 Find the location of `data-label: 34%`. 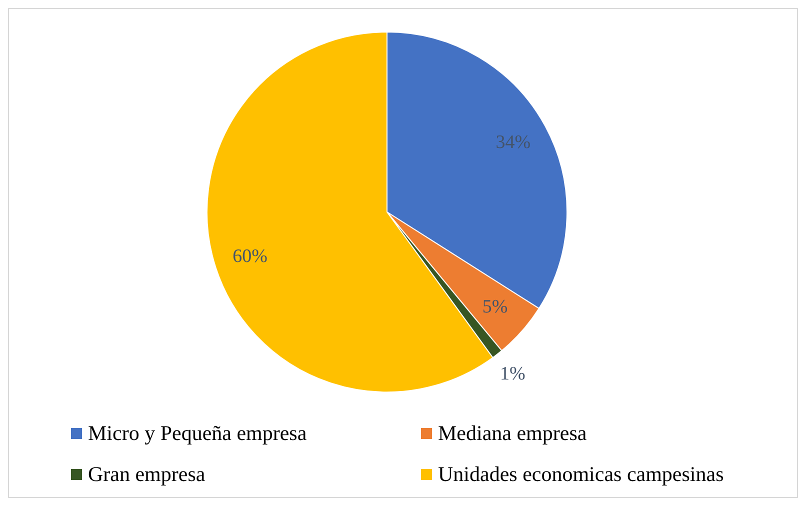

data-label: 34% is located at coordinates (513, 143).